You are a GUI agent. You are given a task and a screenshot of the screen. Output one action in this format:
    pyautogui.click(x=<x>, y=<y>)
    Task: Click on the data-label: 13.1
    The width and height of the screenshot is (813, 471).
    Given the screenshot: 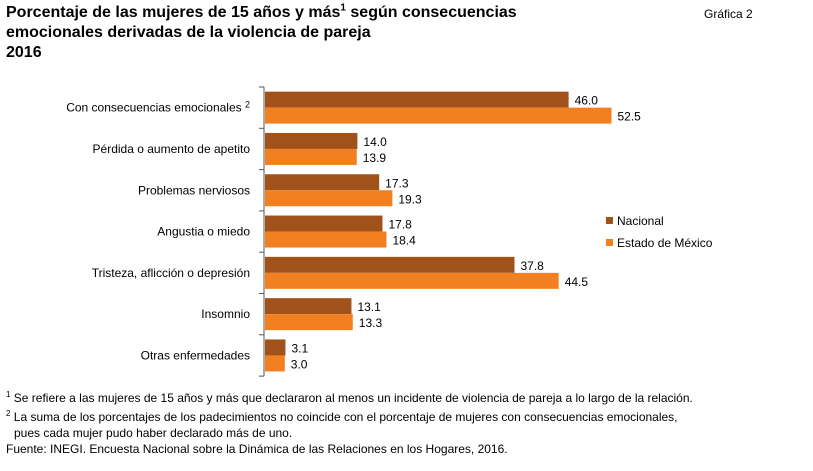 What is the action you would take?
    pyautogui.click(x=369, y=307)
    